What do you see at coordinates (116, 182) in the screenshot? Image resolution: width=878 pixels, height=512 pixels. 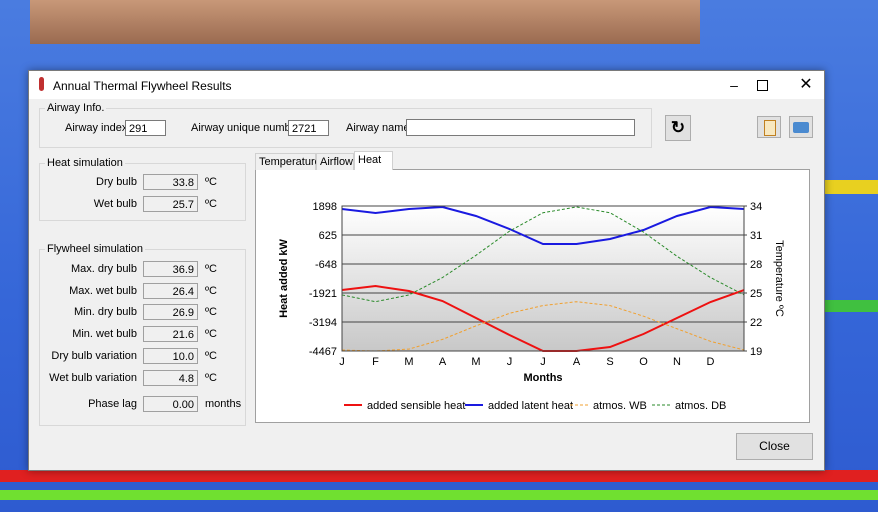 I see `field-label: Dry bulb` at bounding box center [116, 182].